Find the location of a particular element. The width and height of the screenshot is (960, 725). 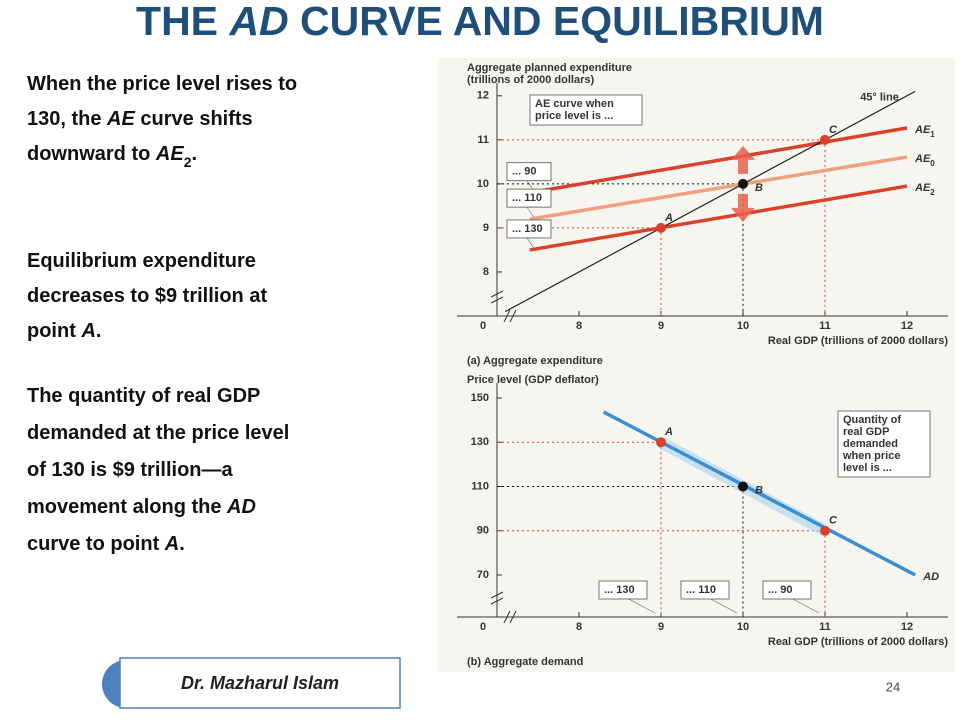

y-tick-label: 10 is located at coordinates (483, 184).